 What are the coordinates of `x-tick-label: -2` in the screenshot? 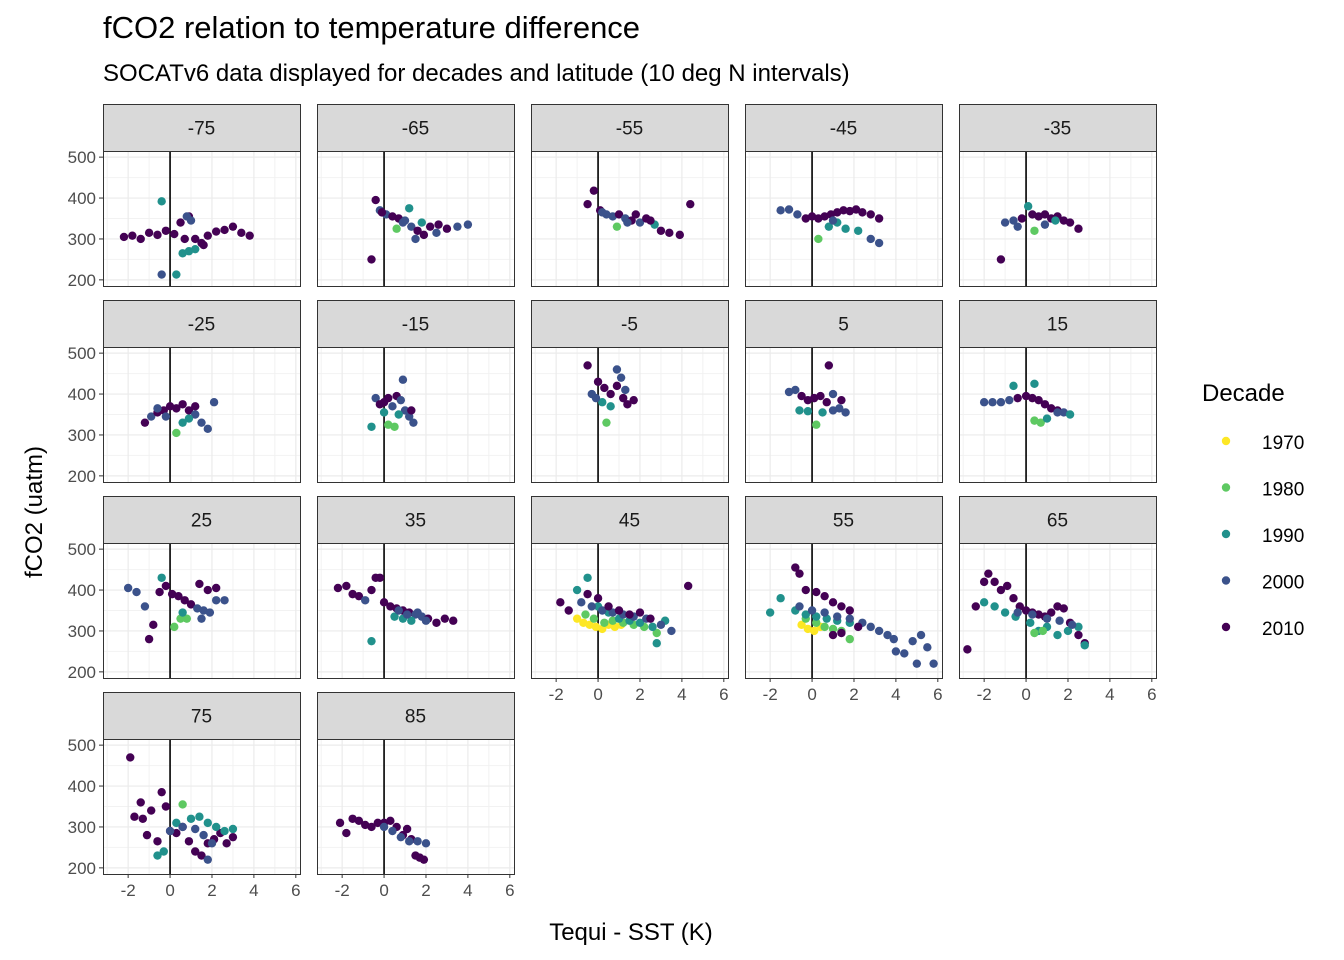 It's located at (556, 694).